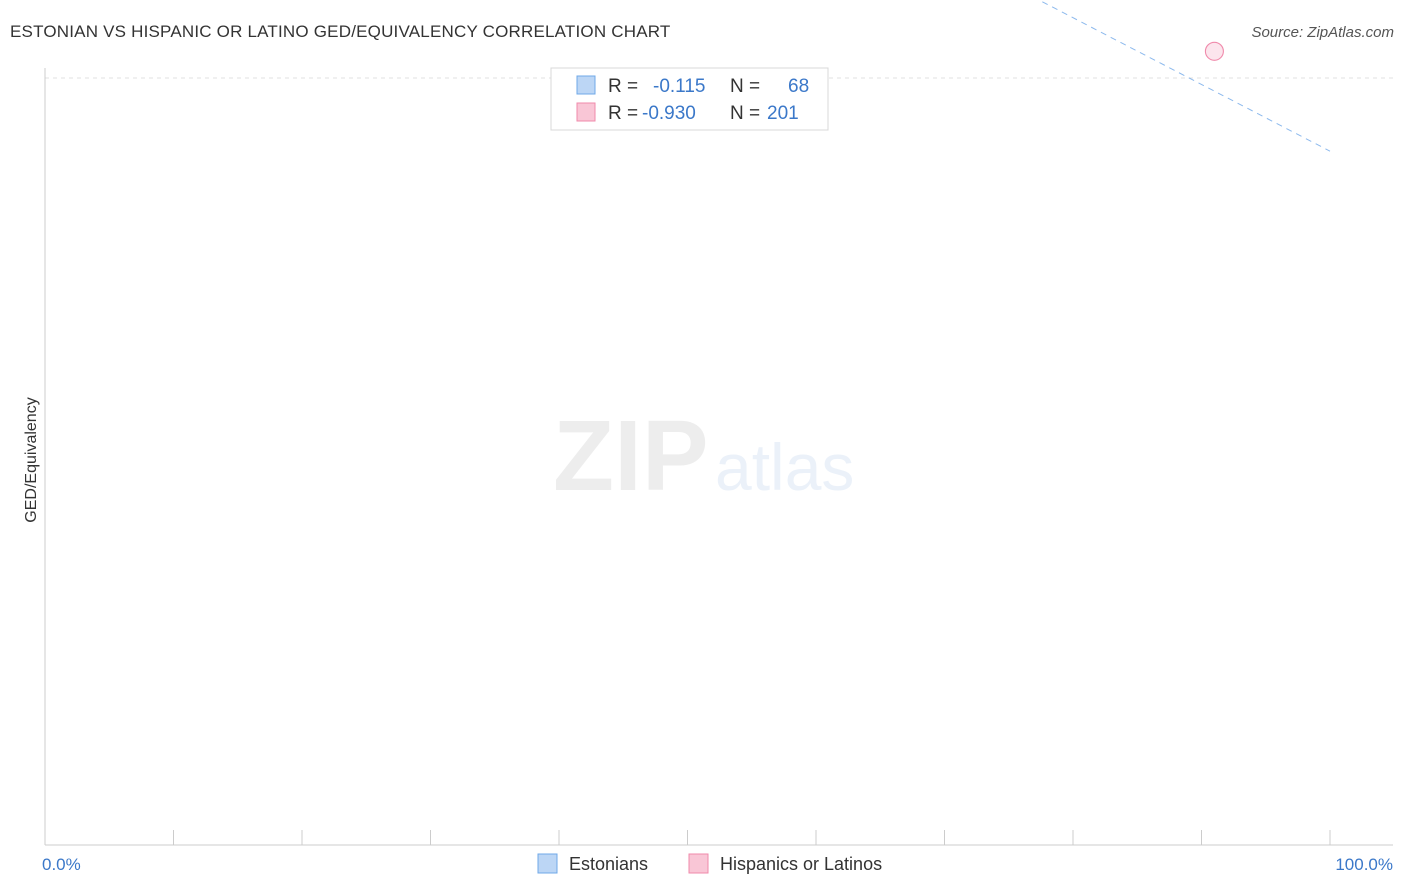  I want to click on legend-n-label-2: N =, so click(745, 113).